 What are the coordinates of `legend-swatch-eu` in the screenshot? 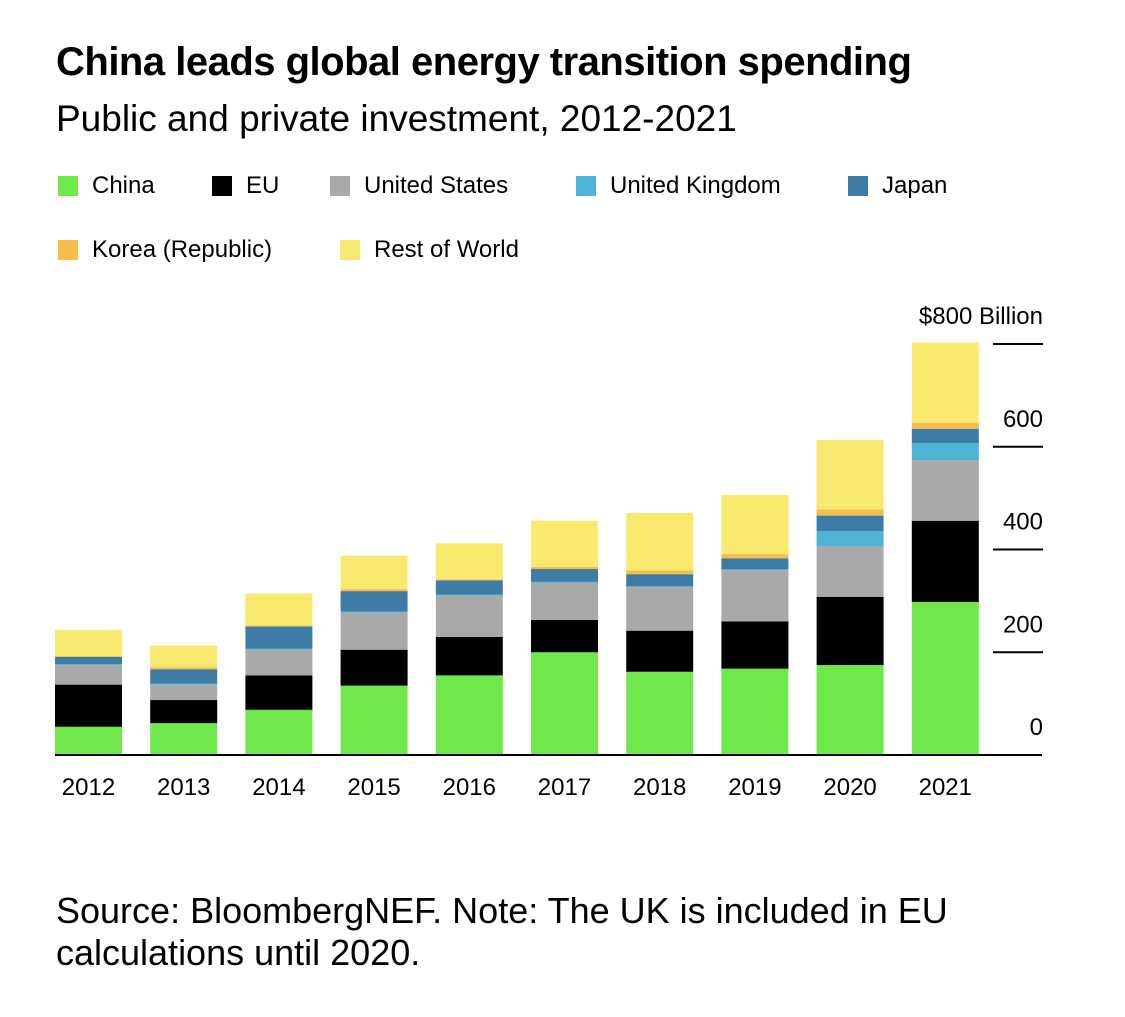 It's located at (222, 186).